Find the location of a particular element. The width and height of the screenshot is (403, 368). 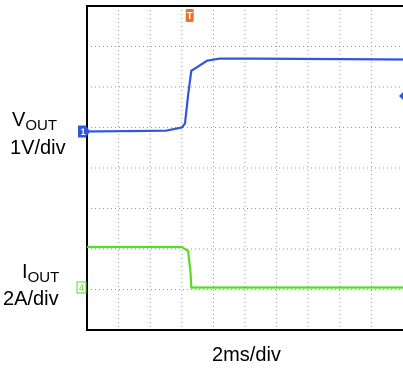

vout-label: VOUT is located at coordinates (35, 121).